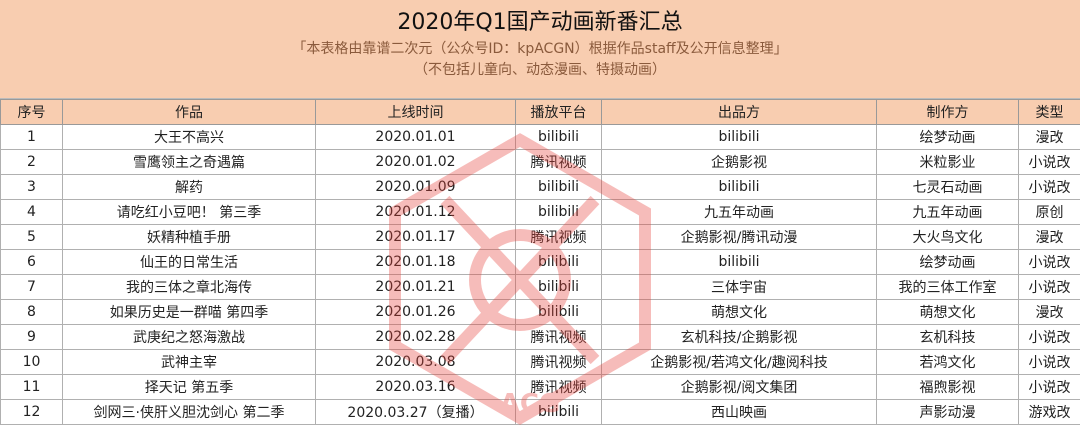 The image size is (1080, 438). Describe the element at coordinates (947, 362) in the screenshot. I see `cell-studio: 若鸿文化` at that location.